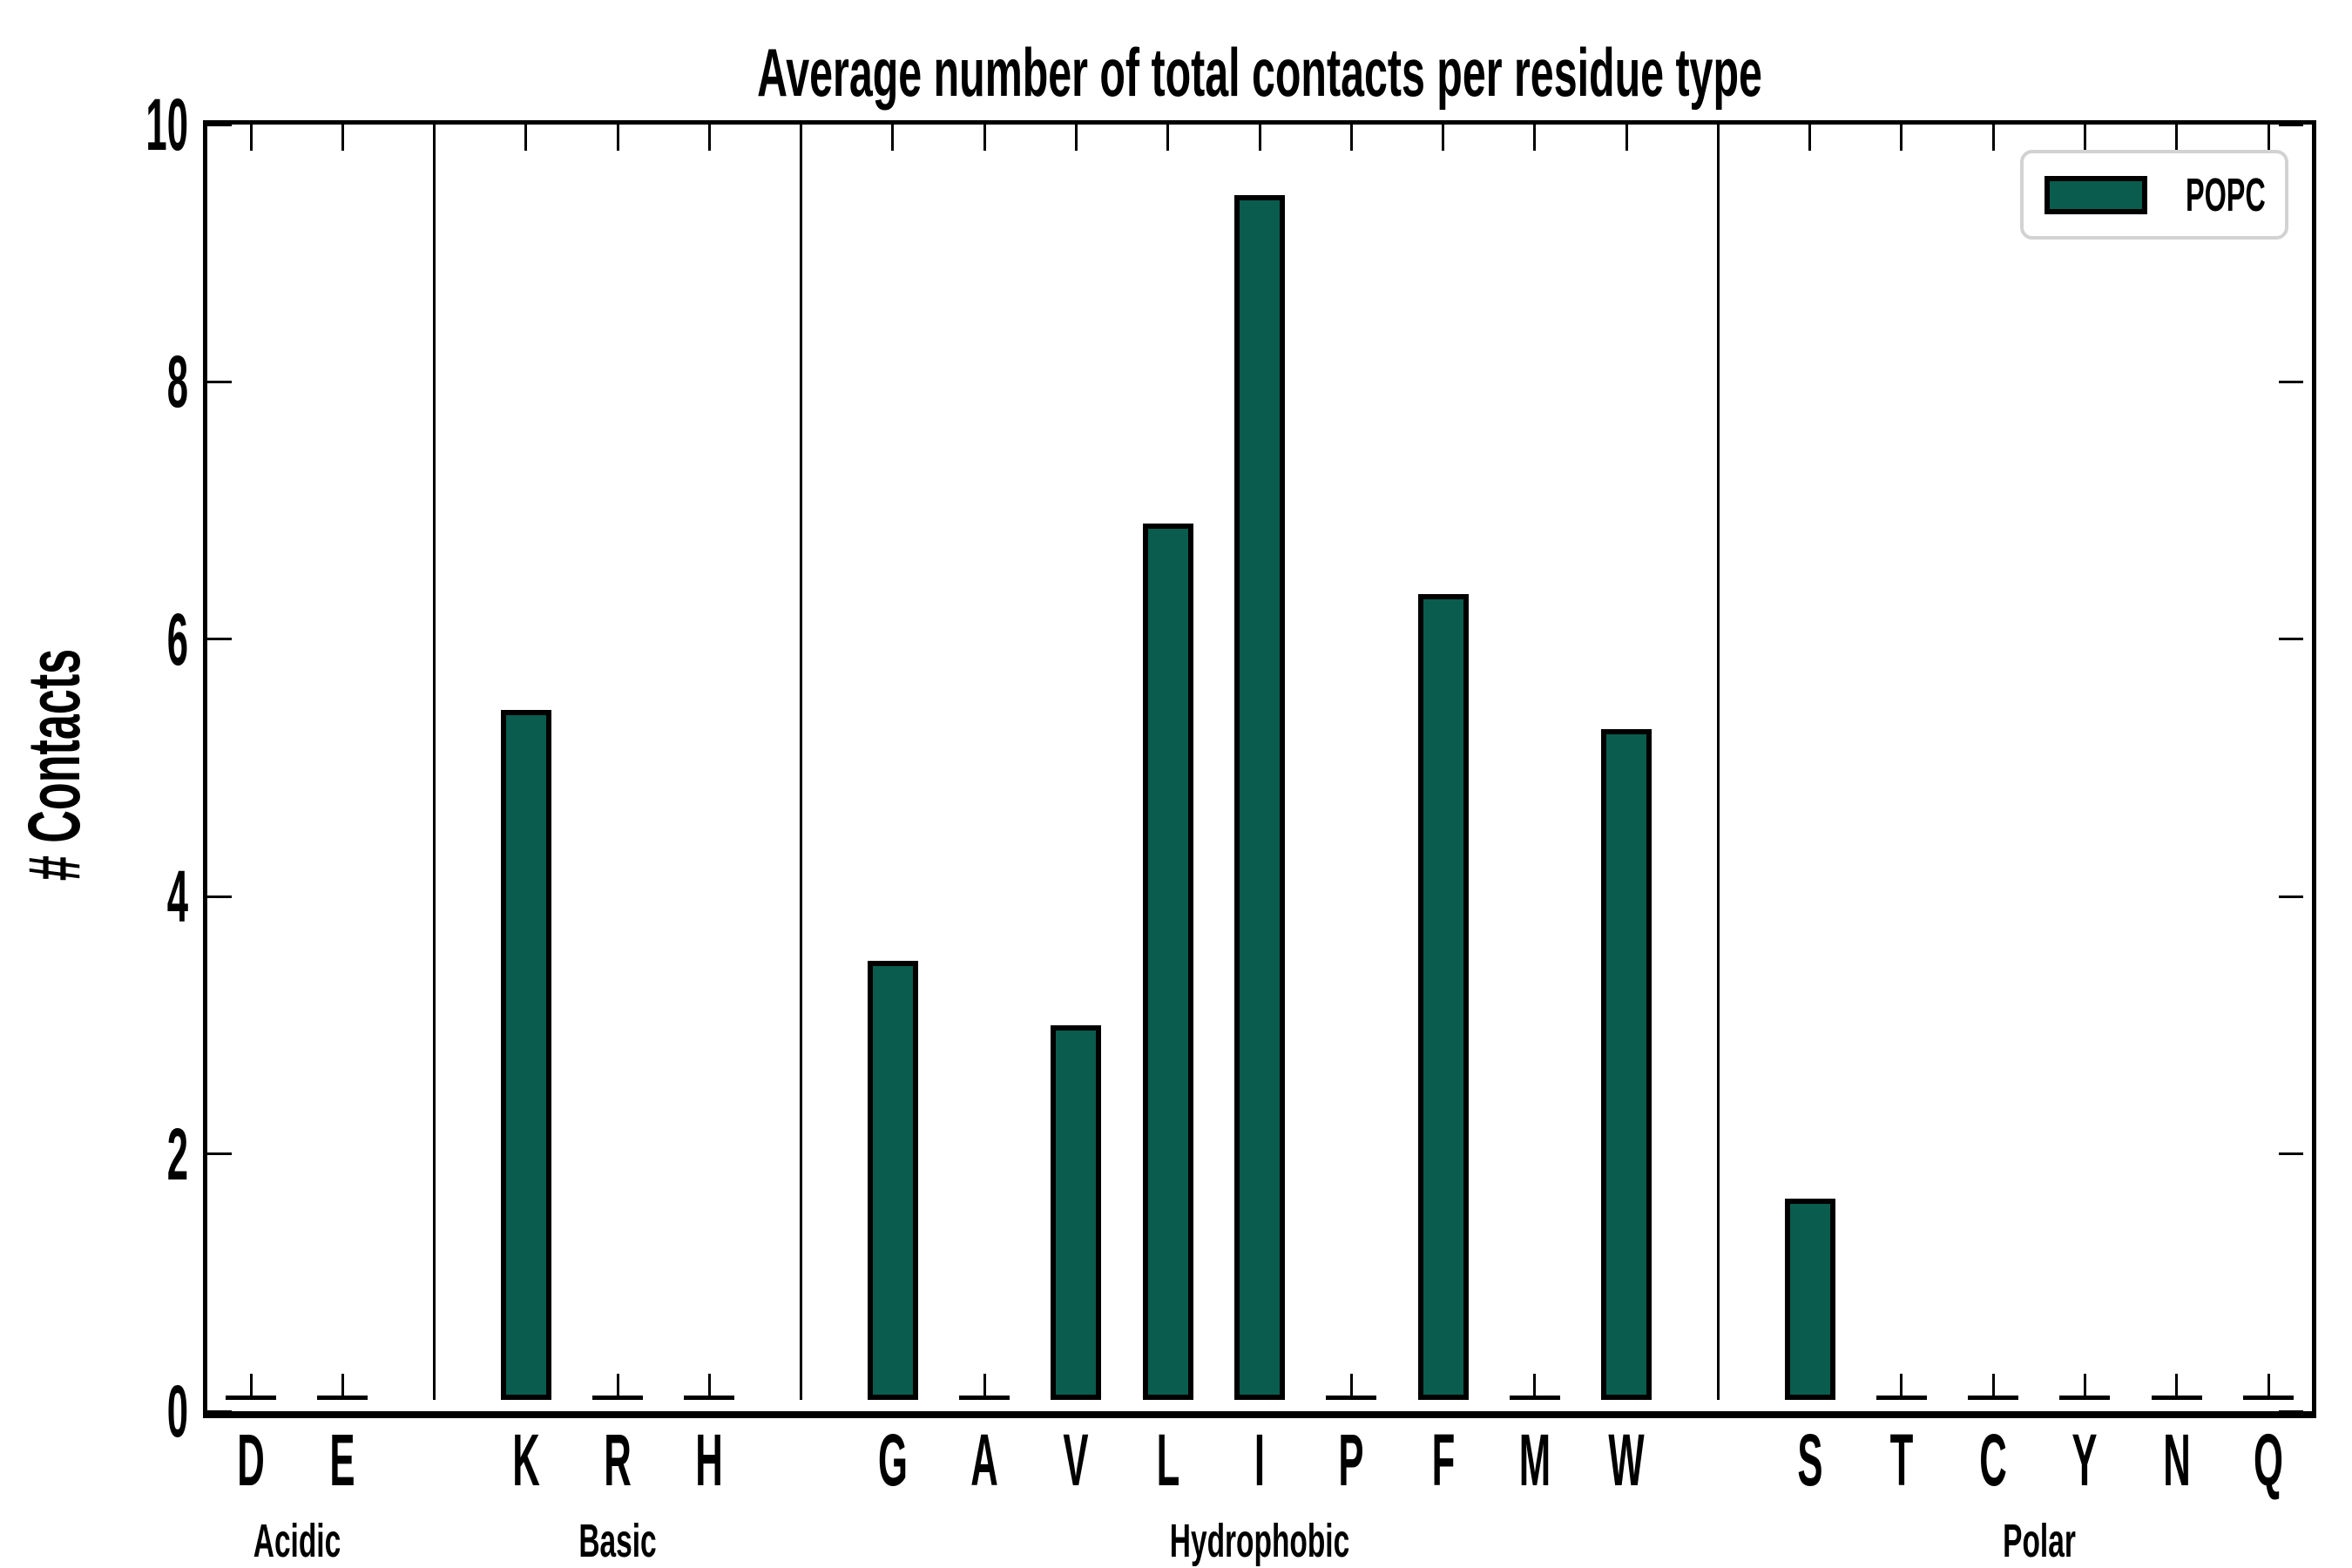 The width and height of the screenshot is (2352, 1568). What do you see at coordinates (2095, 194) in the screenshot?
I see `legend-swatch-popc` at bounding box center [2095, 194].